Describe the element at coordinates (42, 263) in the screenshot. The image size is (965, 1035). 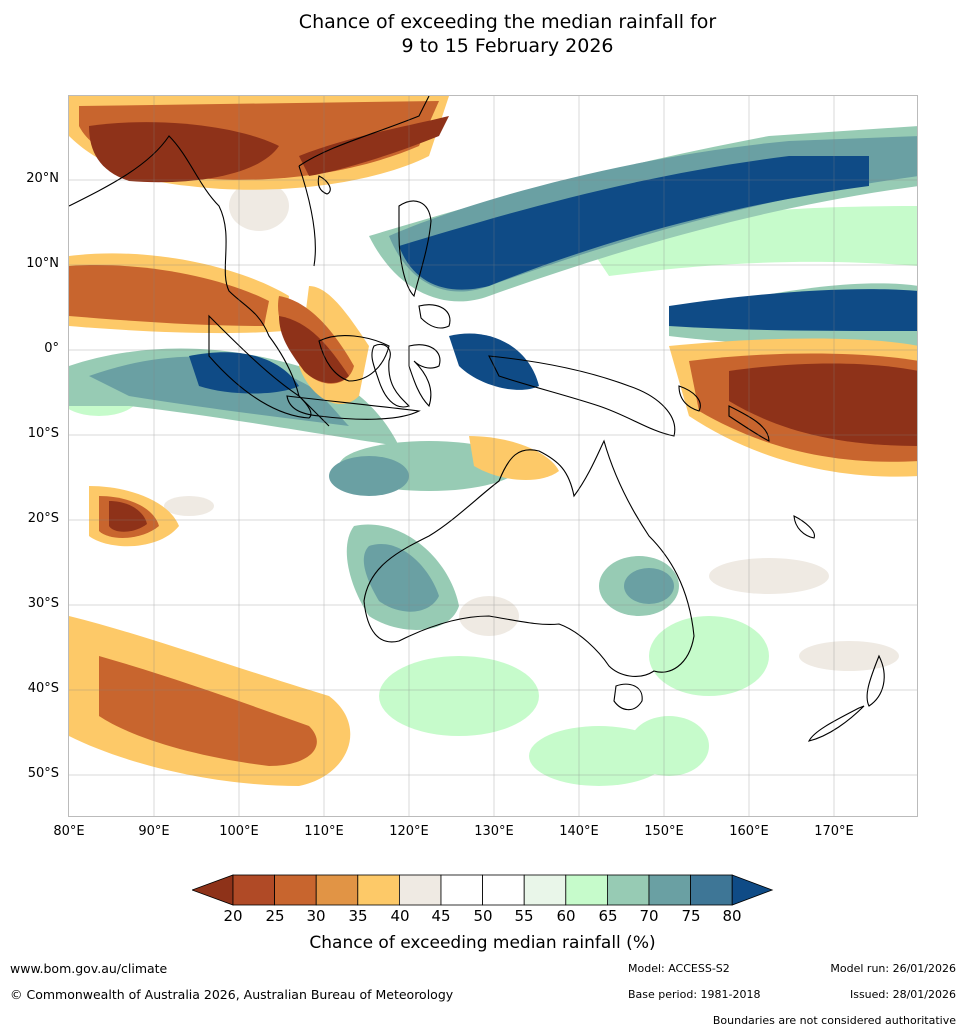
I see `lat-label-10n: 10°N` at that location.